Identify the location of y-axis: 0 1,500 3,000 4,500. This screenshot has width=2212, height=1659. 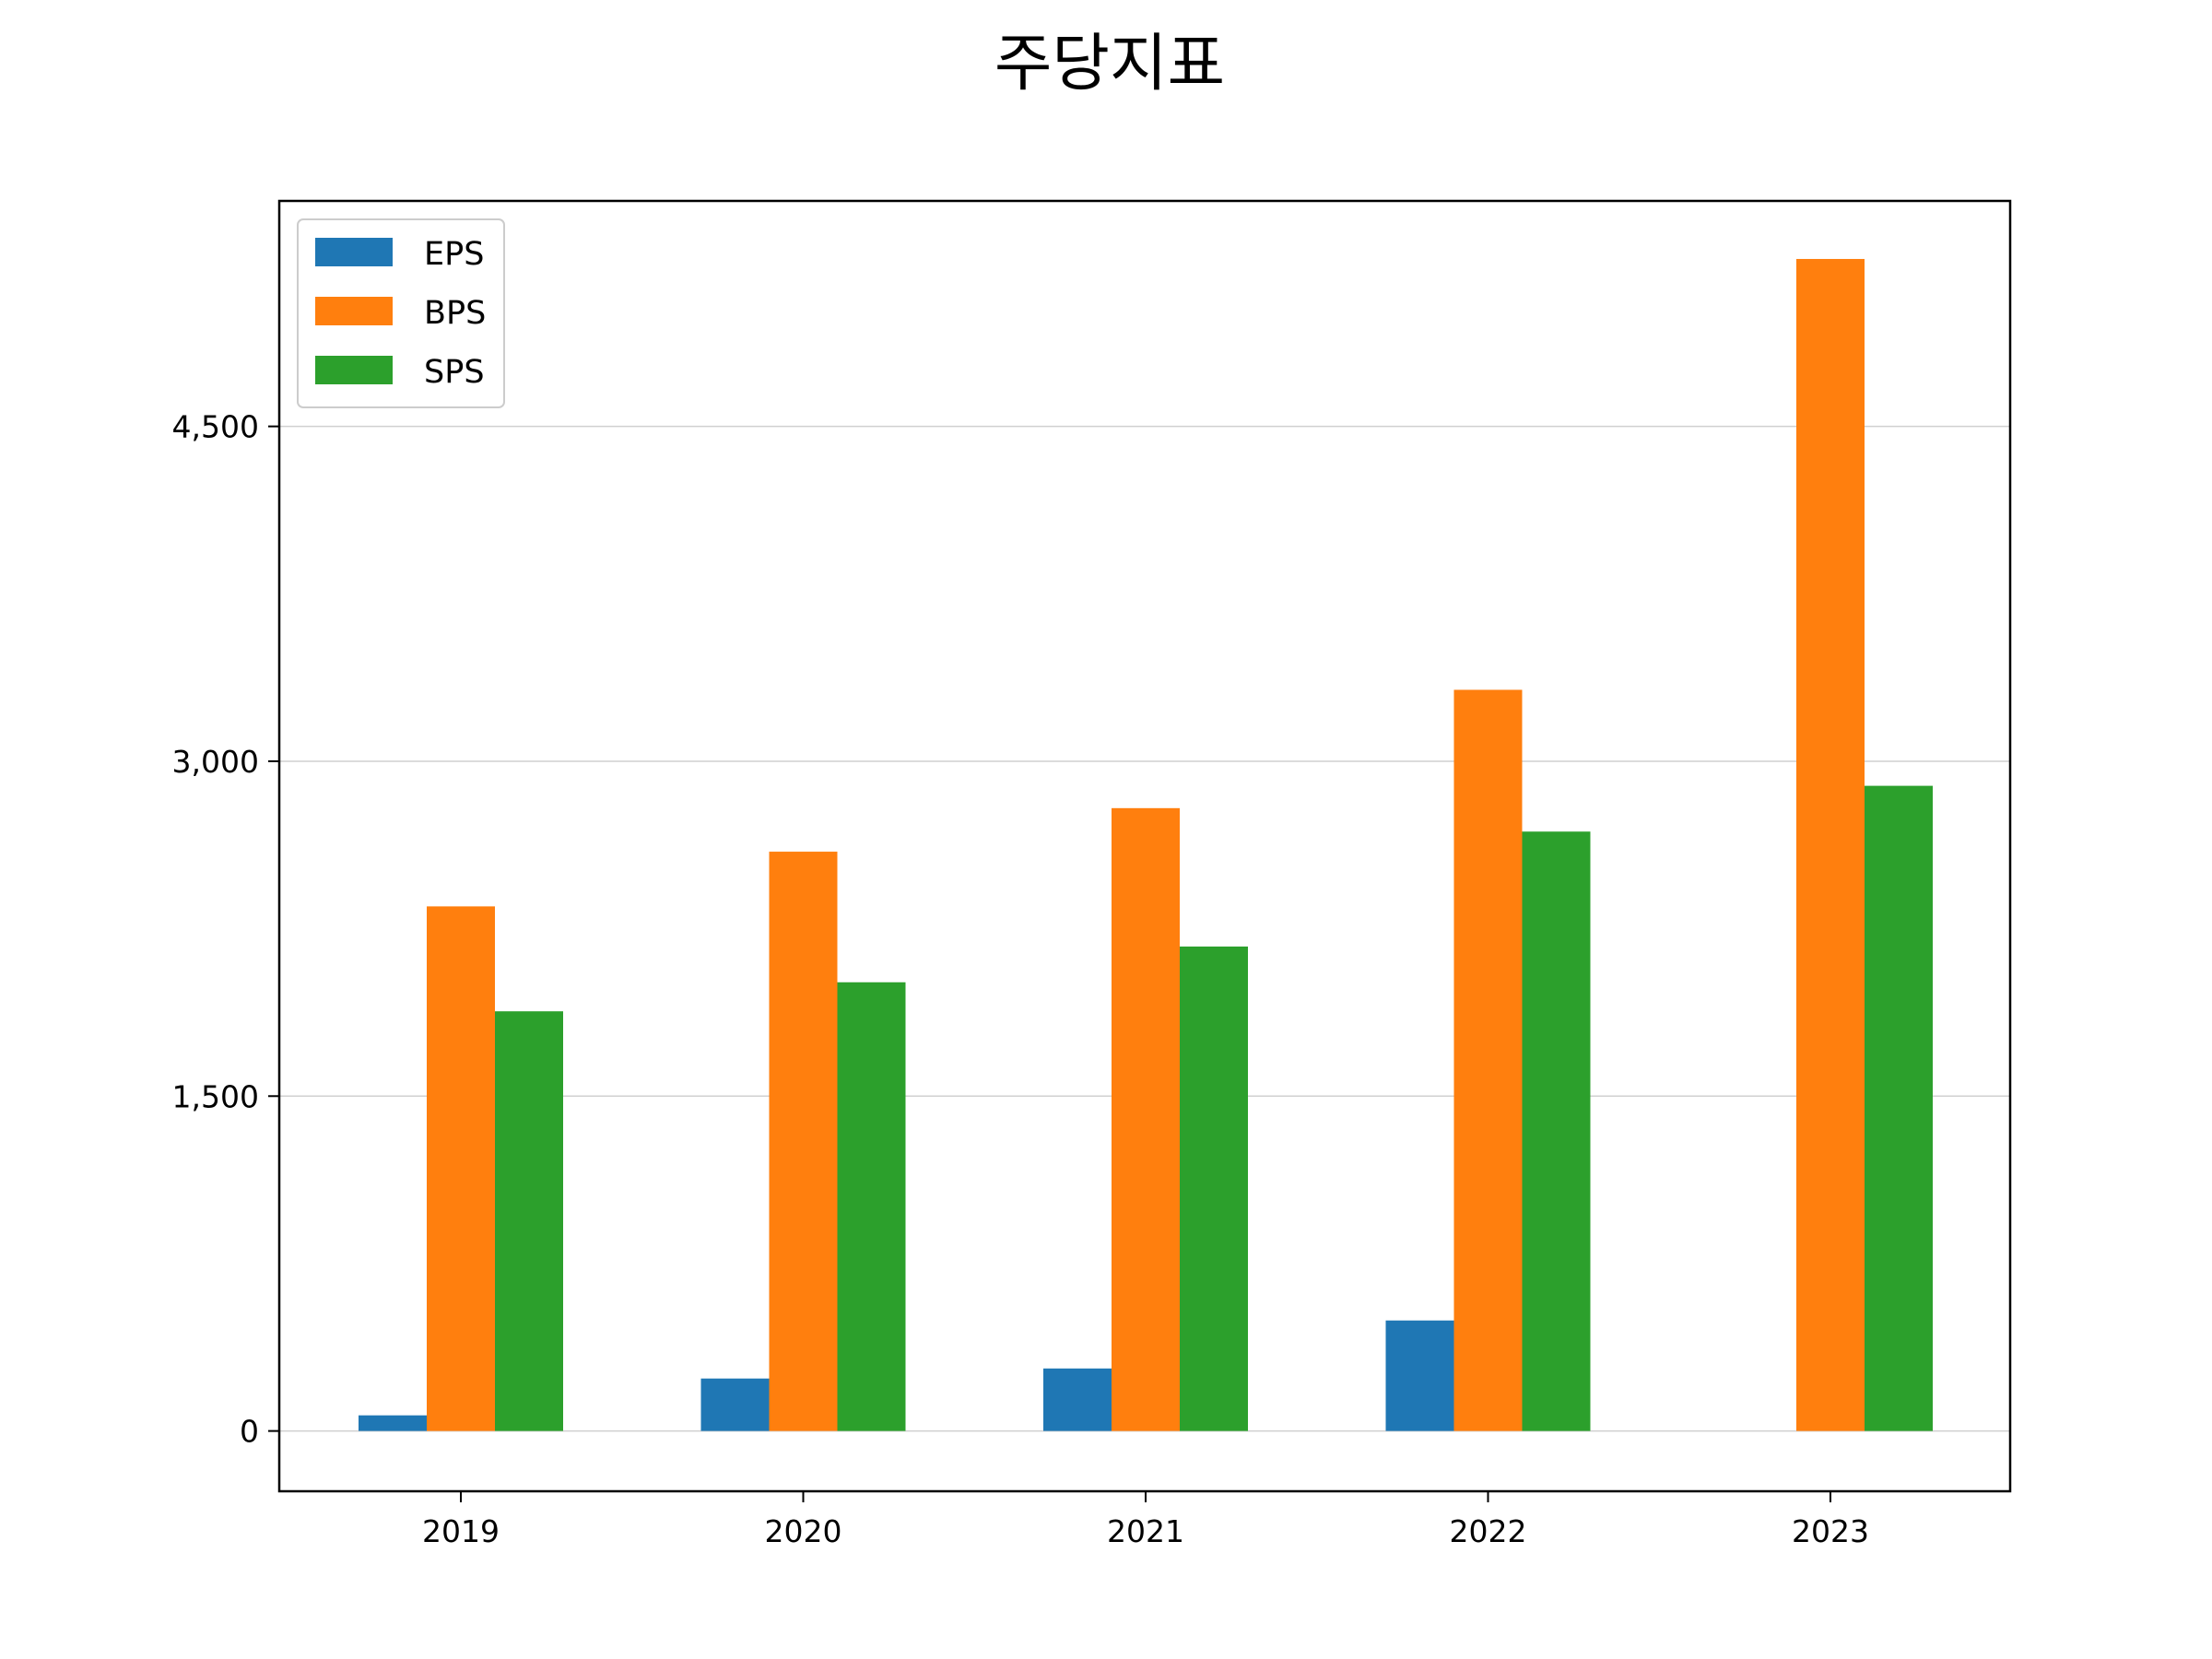
(225, 929).